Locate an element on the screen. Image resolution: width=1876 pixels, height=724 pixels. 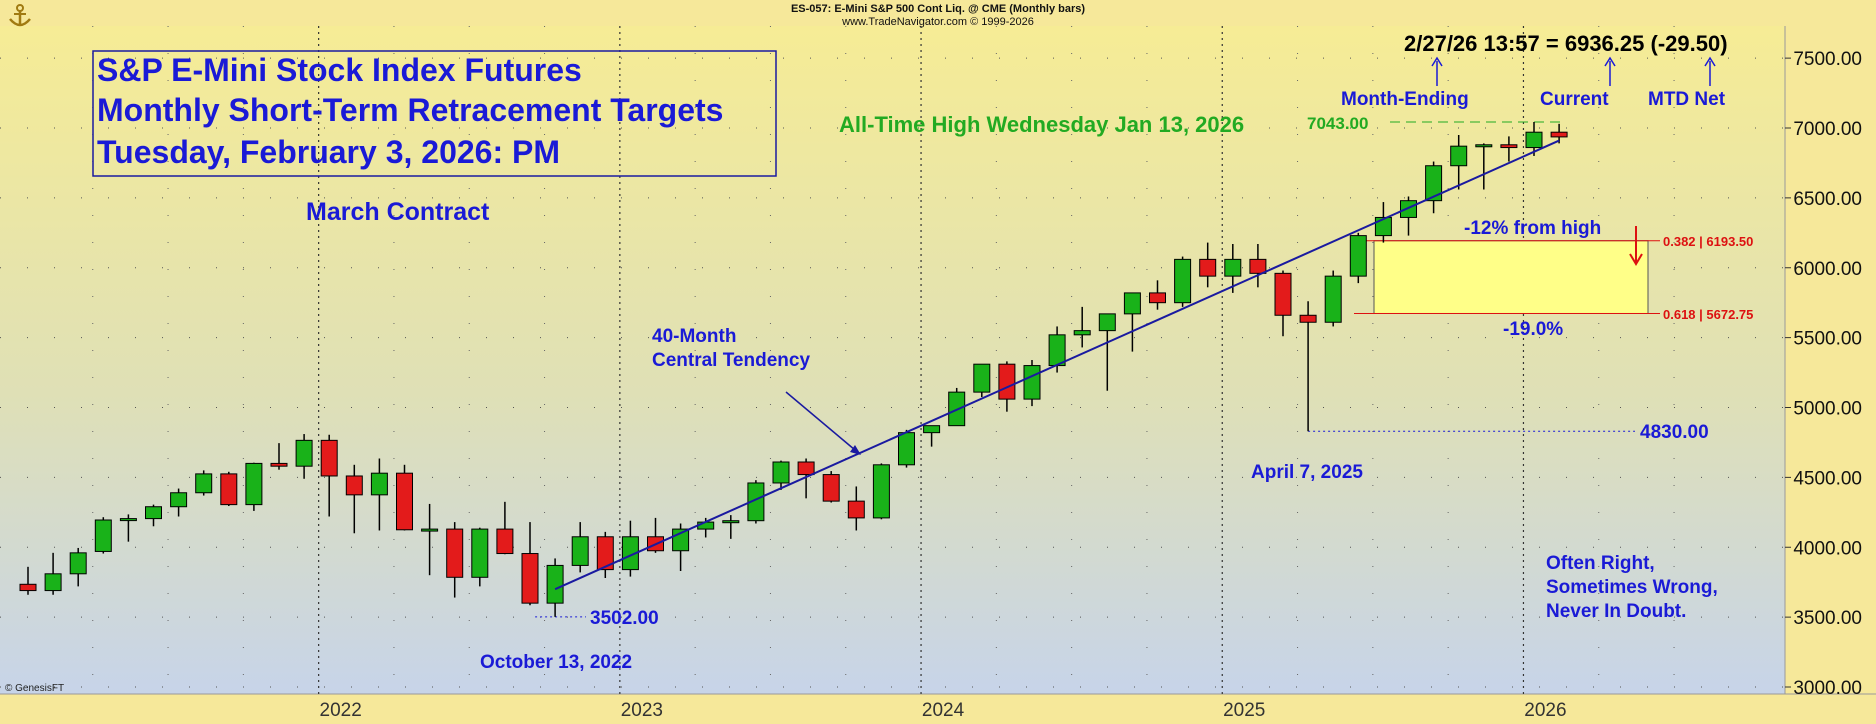
down-arrow-icon is located at coordinates (1636, 246).